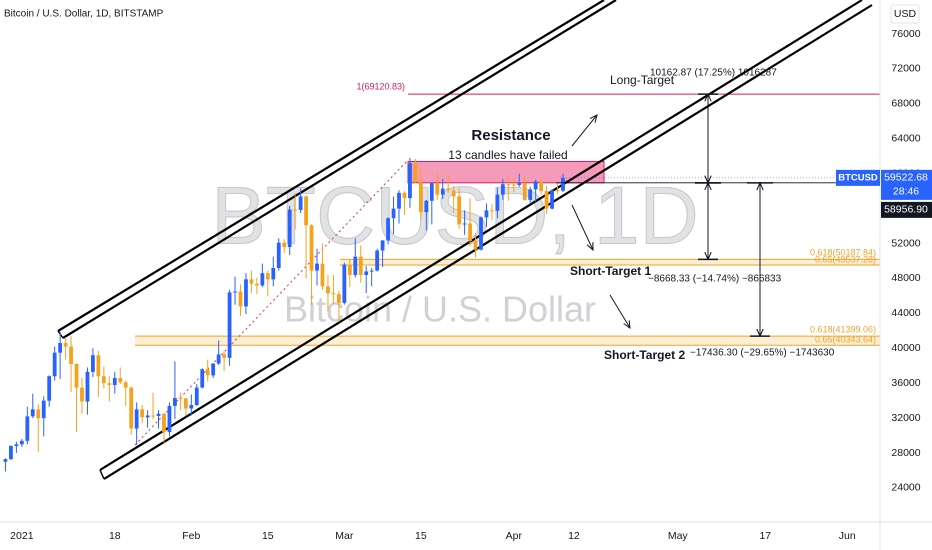  Describe the element at coordinates (905, 488) in the screenshot. I see `y-tick-label: 24000` at that location.